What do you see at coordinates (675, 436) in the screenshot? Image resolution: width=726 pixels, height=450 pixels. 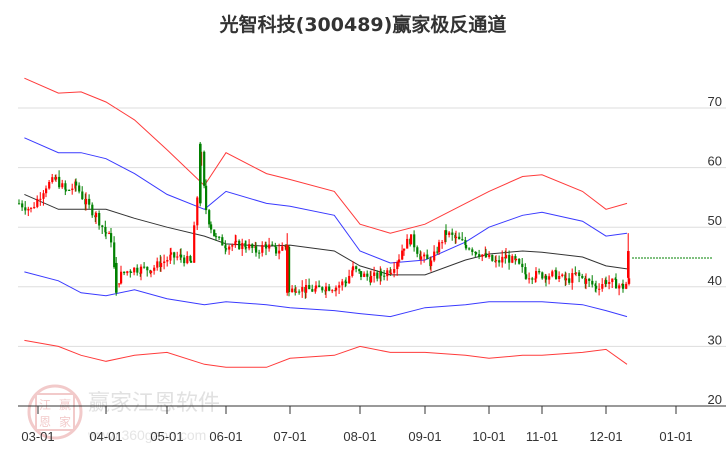 I see `x-tick-label: 01-01` at bounding box center [675, 436].